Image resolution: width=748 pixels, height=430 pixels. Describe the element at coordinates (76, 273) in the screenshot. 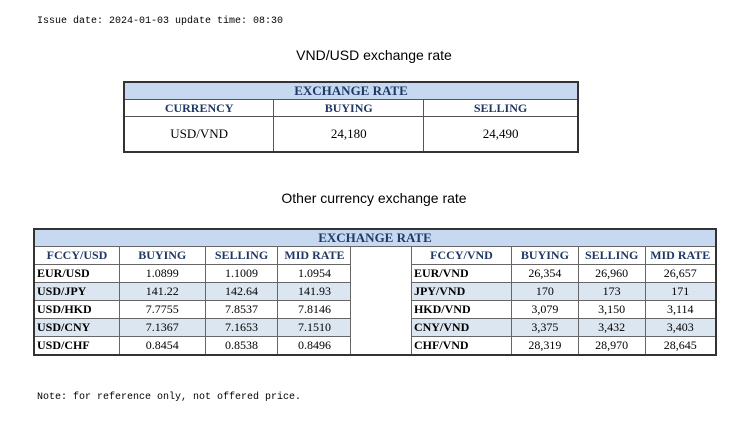

I see `pair-label: EUR/USD` at that location.